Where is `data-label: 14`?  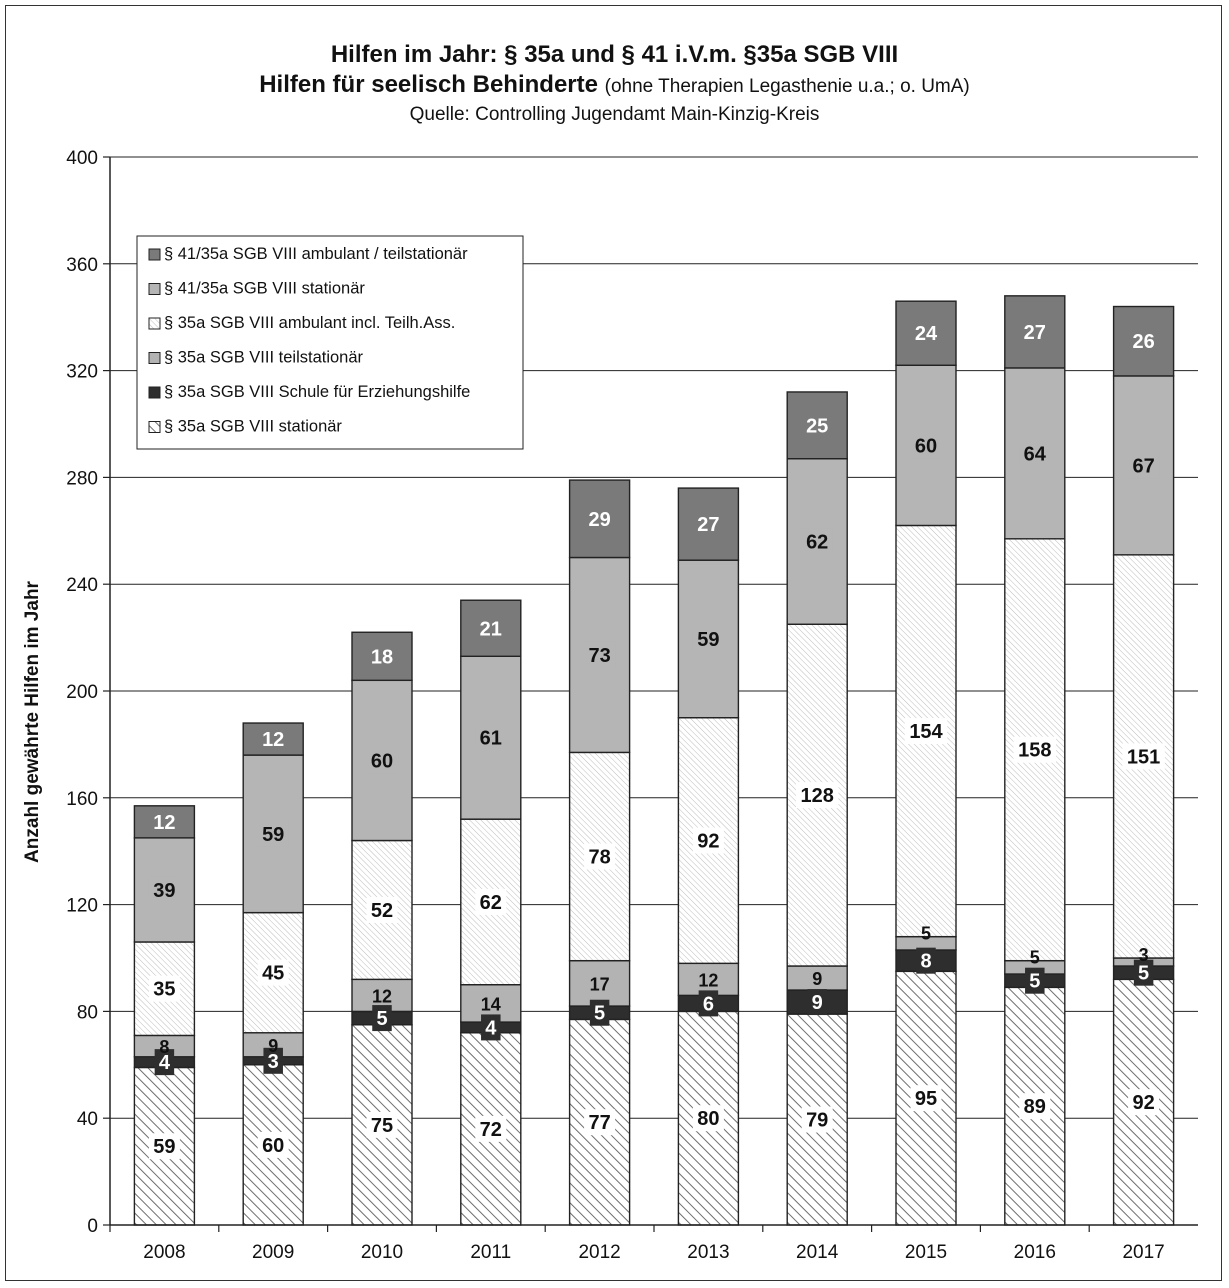
data-label: 14 is located at coordinates (491, 1004).